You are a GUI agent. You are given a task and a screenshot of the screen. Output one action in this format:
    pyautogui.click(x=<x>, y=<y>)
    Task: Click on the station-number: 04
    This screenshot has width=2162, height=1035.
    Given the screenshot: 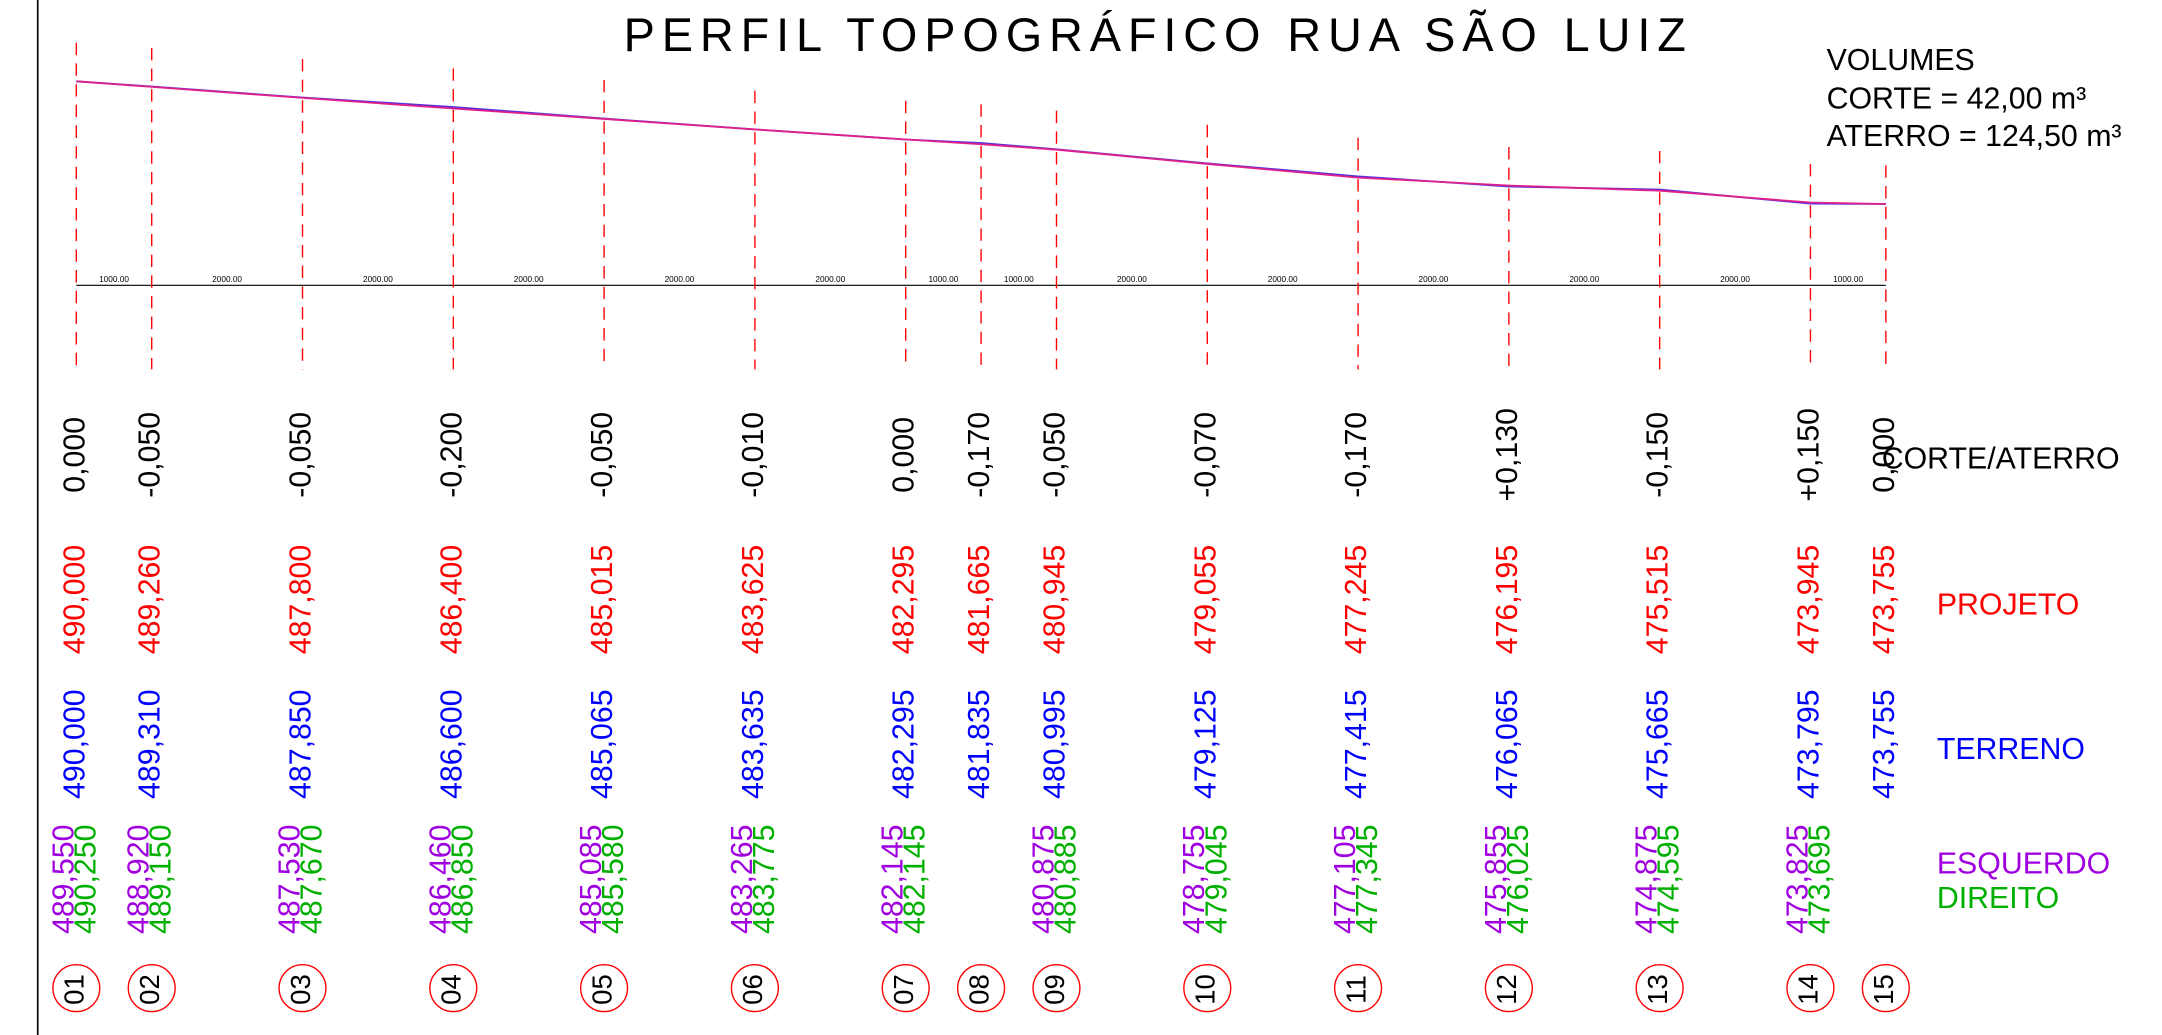 What is the action you would take?
    pyautogui.click(x=451, y=989)
    